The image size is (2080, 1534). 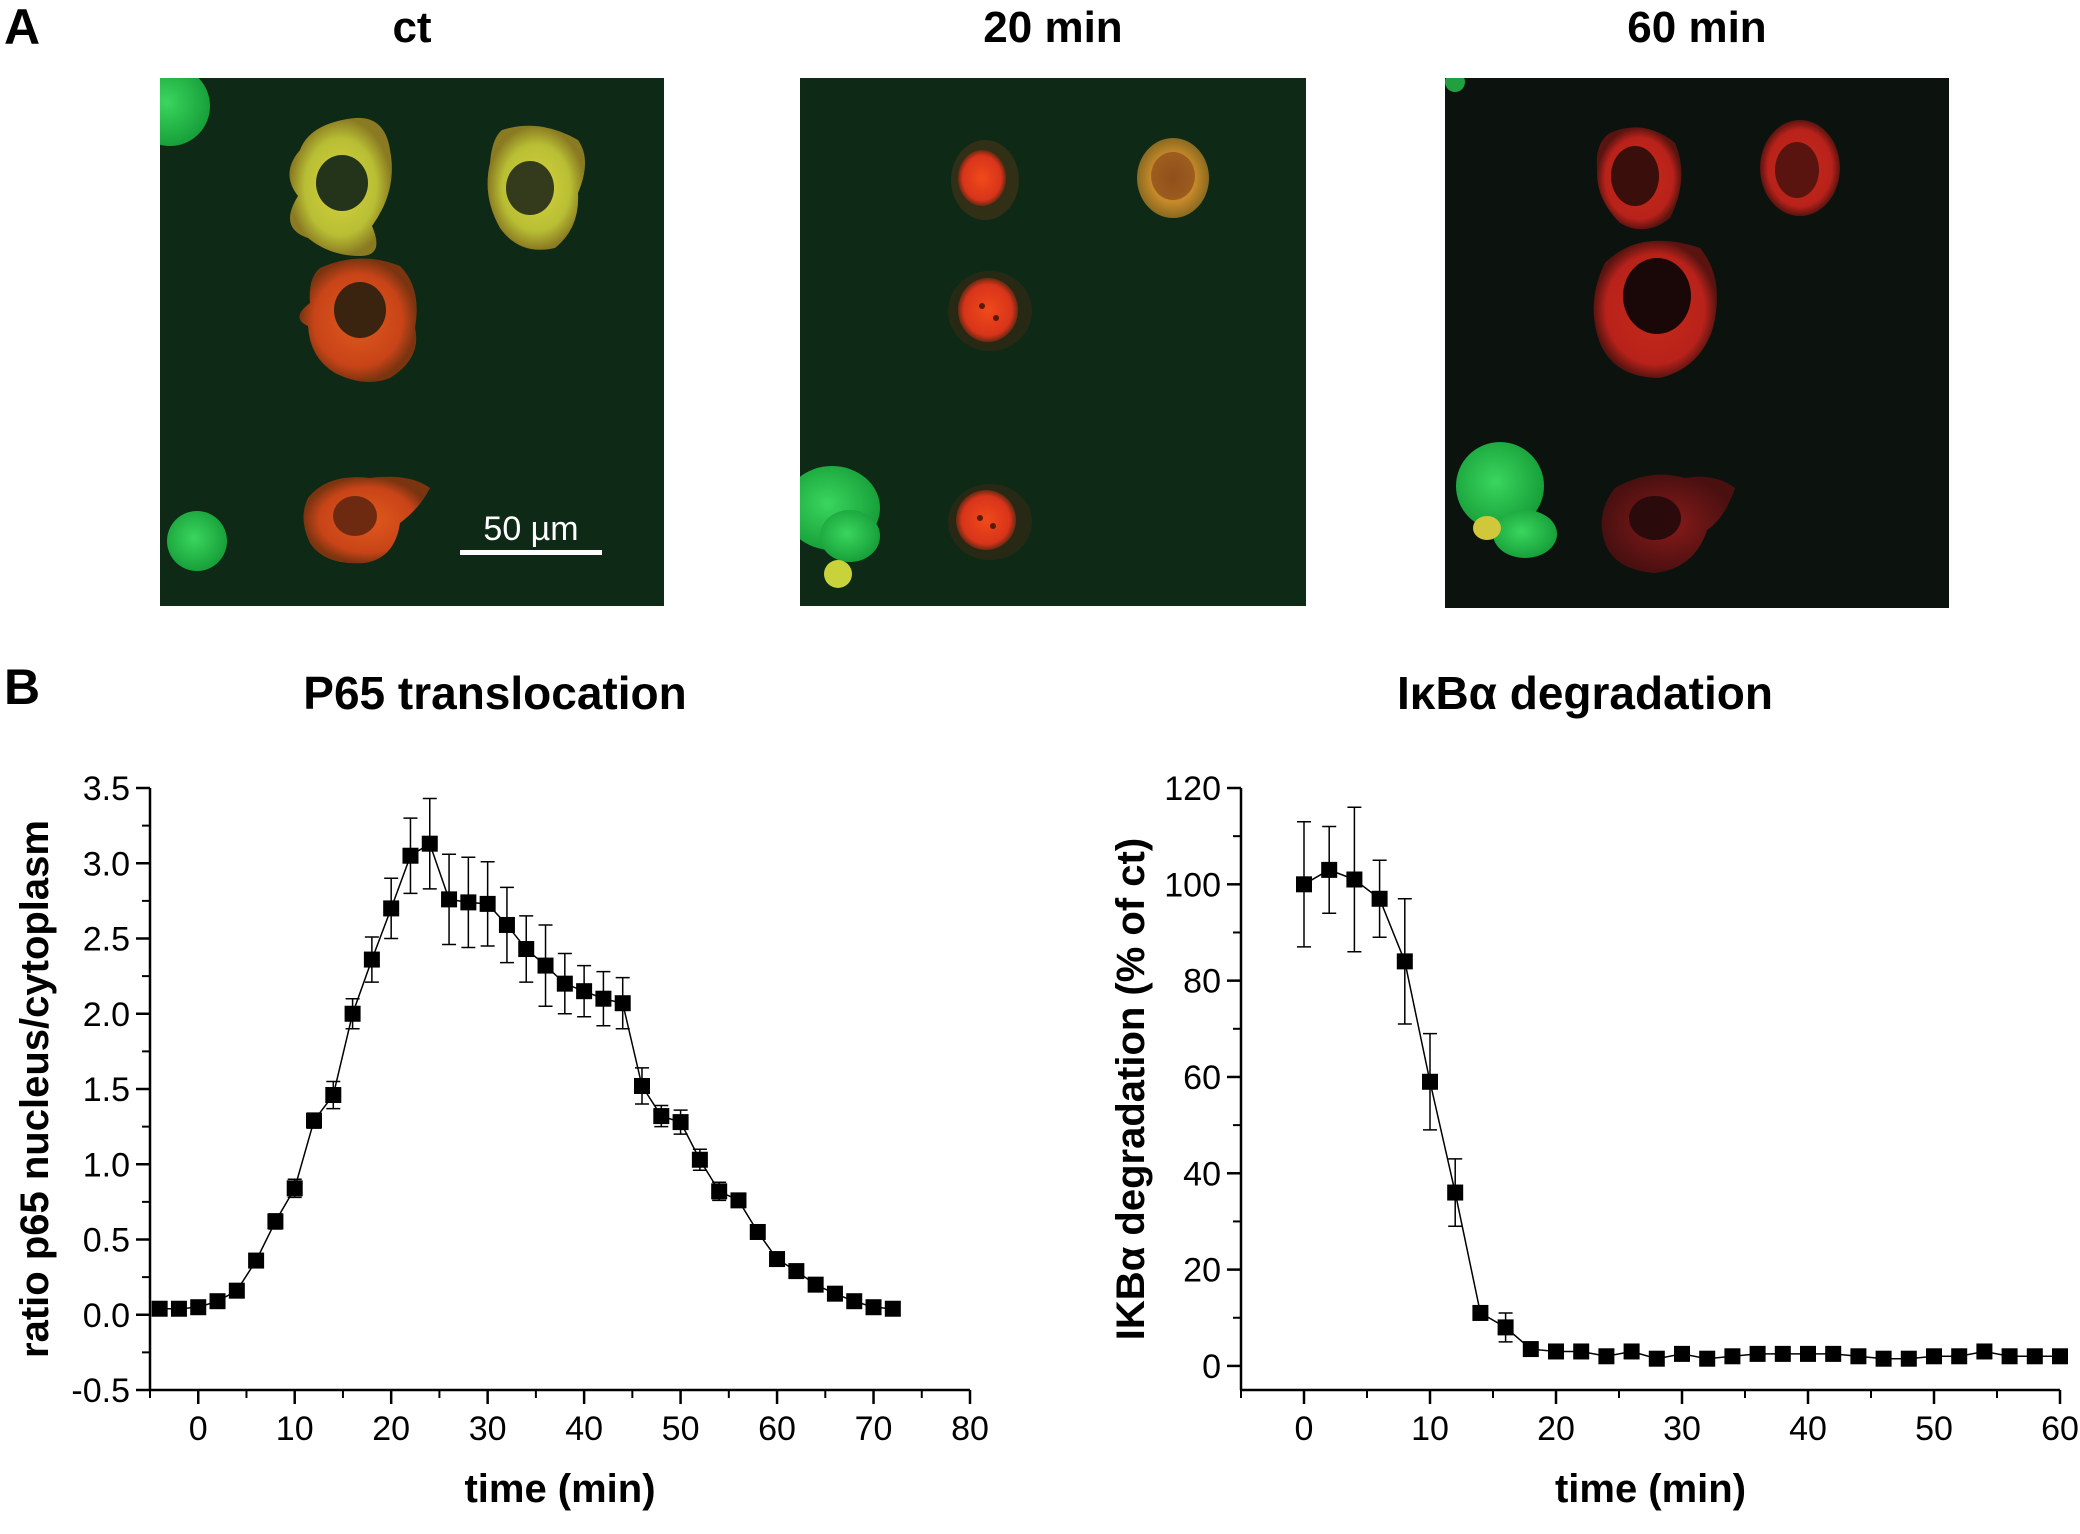 I want to click on y-tick-label: 0, so click(x=1211, y=1367).